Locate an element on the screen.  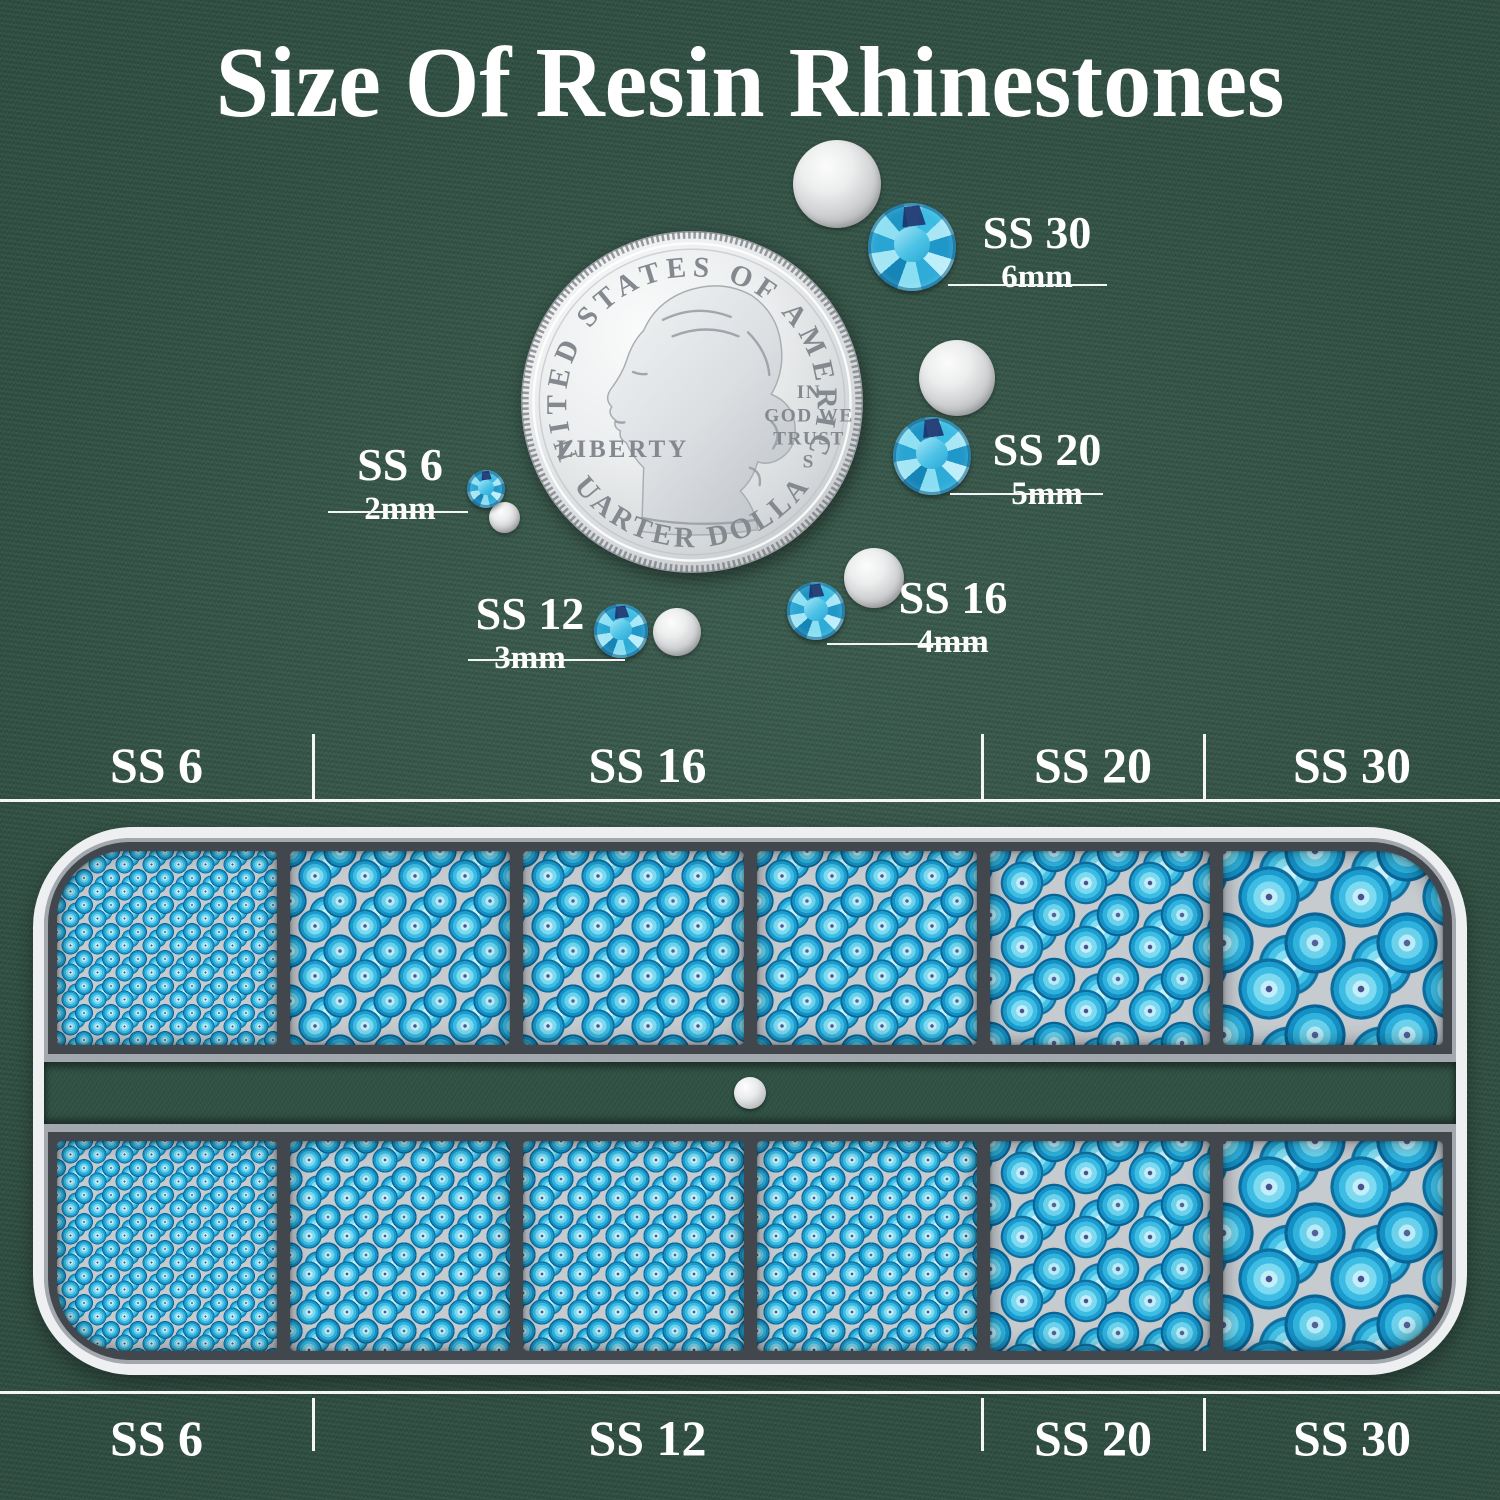
silver-bead is located at coordinates (750, 1093).